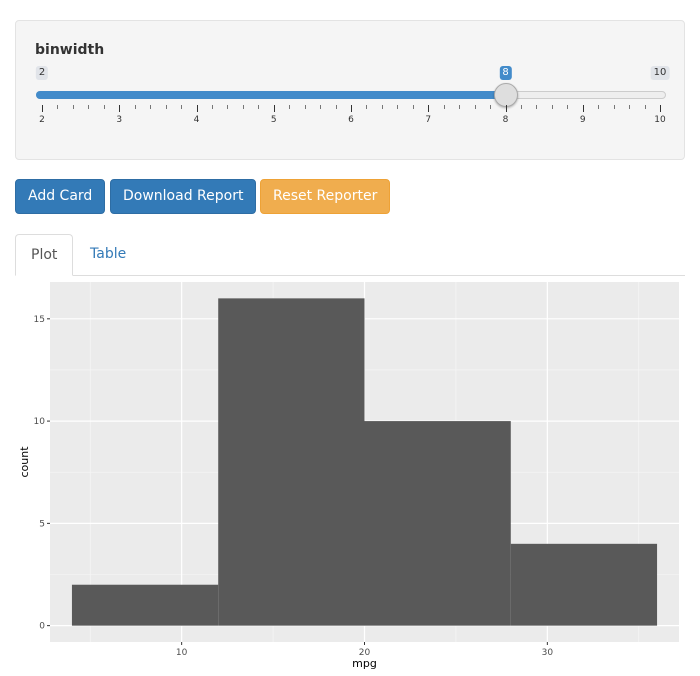 Image resolution: width=700 pixels, height=676 pixels. What do you see at coordinates (108, 254) in the screenshot?
I see `tab-table: Table` at bounding box center [108, 254].